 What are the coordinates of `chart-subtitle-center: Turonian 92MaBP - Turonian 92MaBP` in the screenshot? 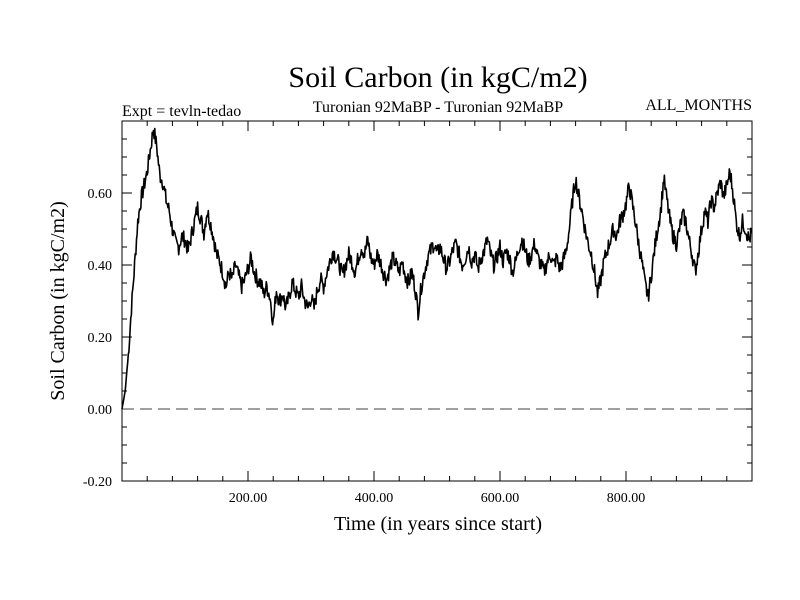 It's located at (438, 107).